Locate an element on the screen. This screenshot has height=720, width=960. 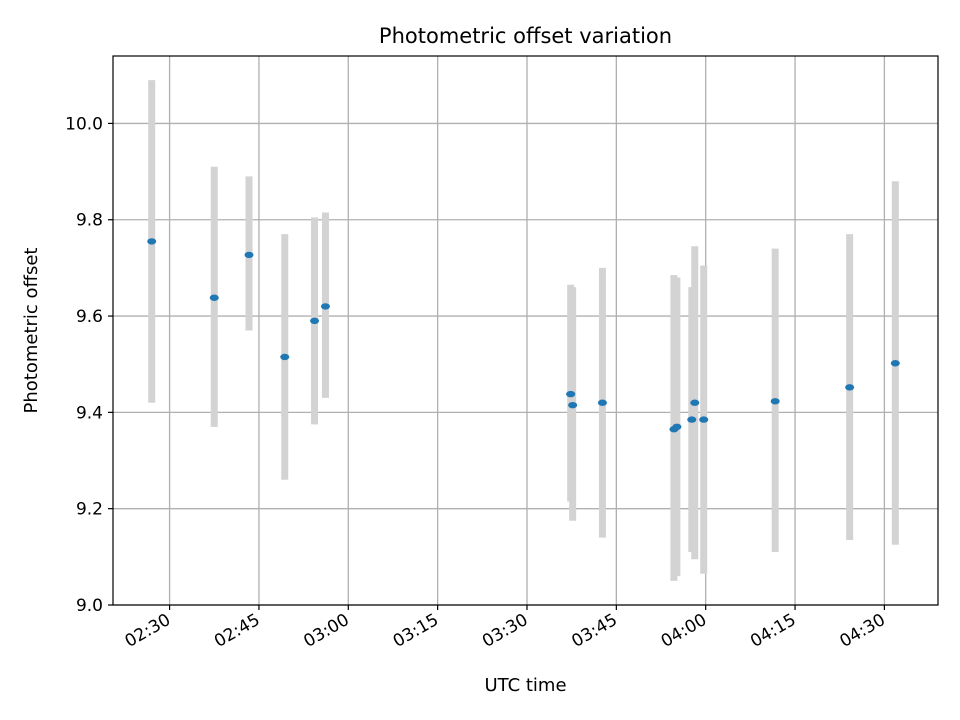
y-tick-label: 9.6 is located at coordinates (89, 317).